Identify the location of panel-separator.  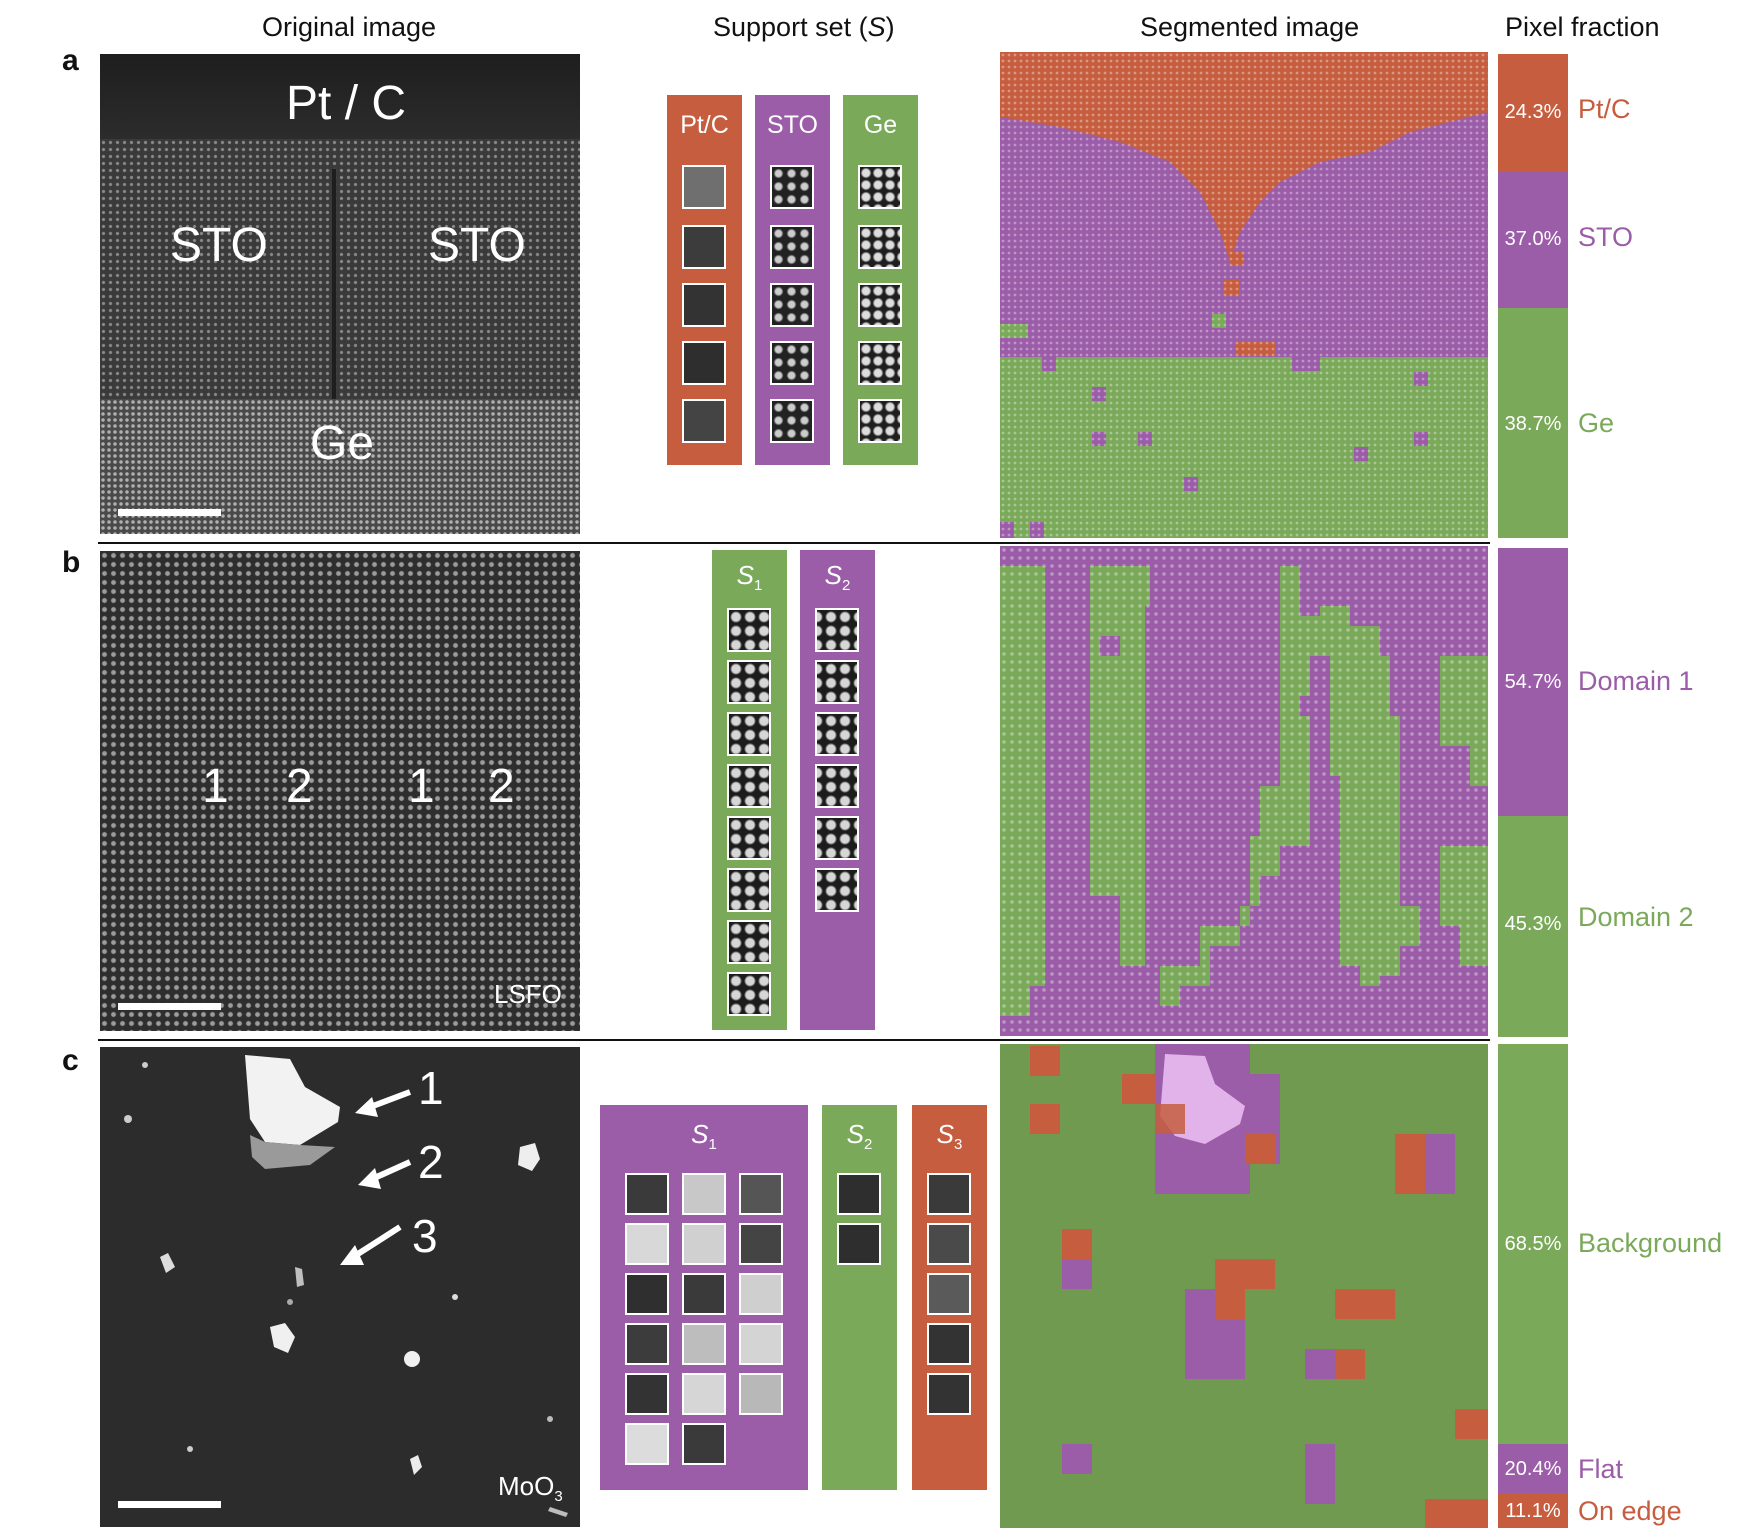
(794, 1040).